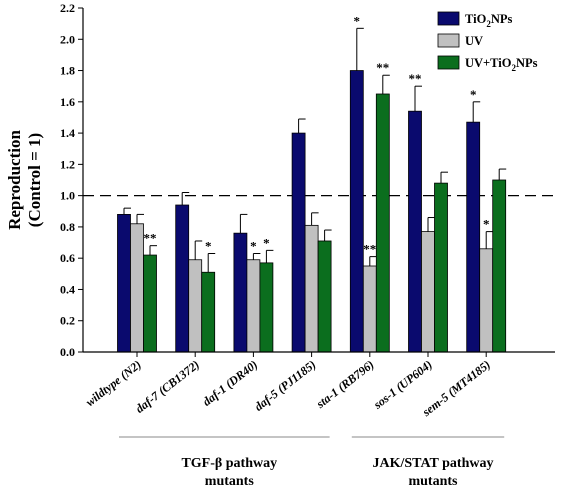 The image size is (566, 491). I want to click on x-tick-label: daf-1 (DR40), so click(230, 382).